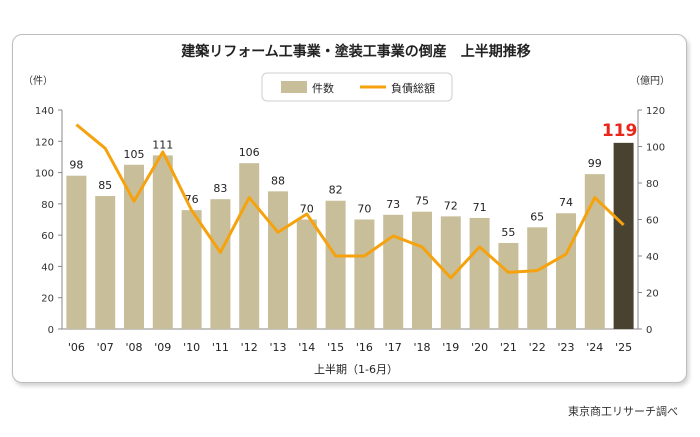  I want to click on left-tick-label: 20, so click(47, 299).